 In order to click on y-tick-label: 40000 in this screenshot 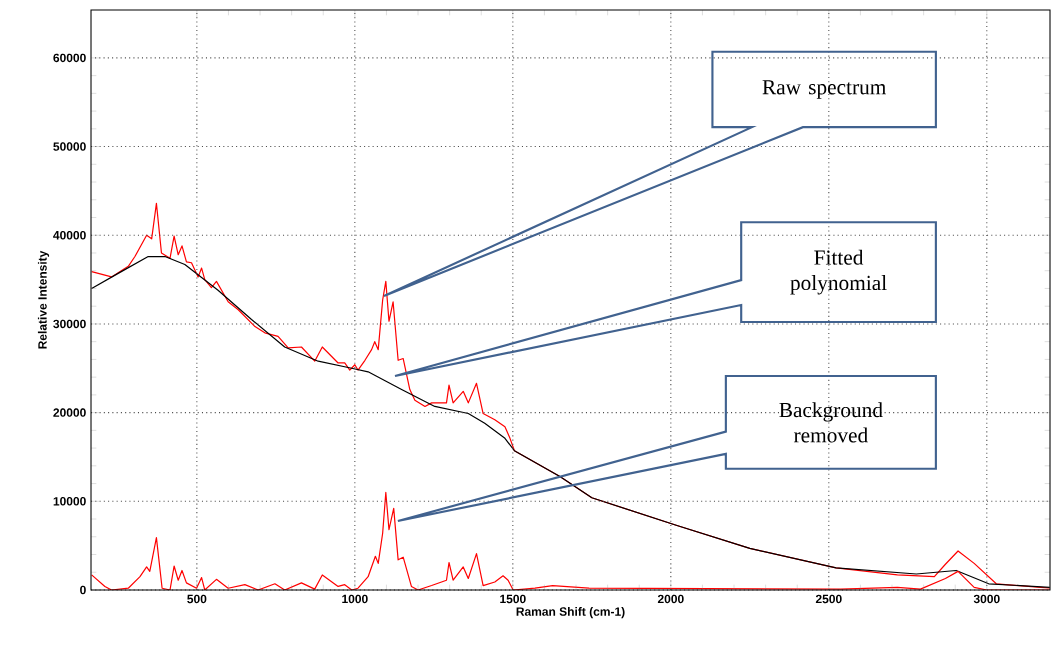, I will do `click(69, 235)`.